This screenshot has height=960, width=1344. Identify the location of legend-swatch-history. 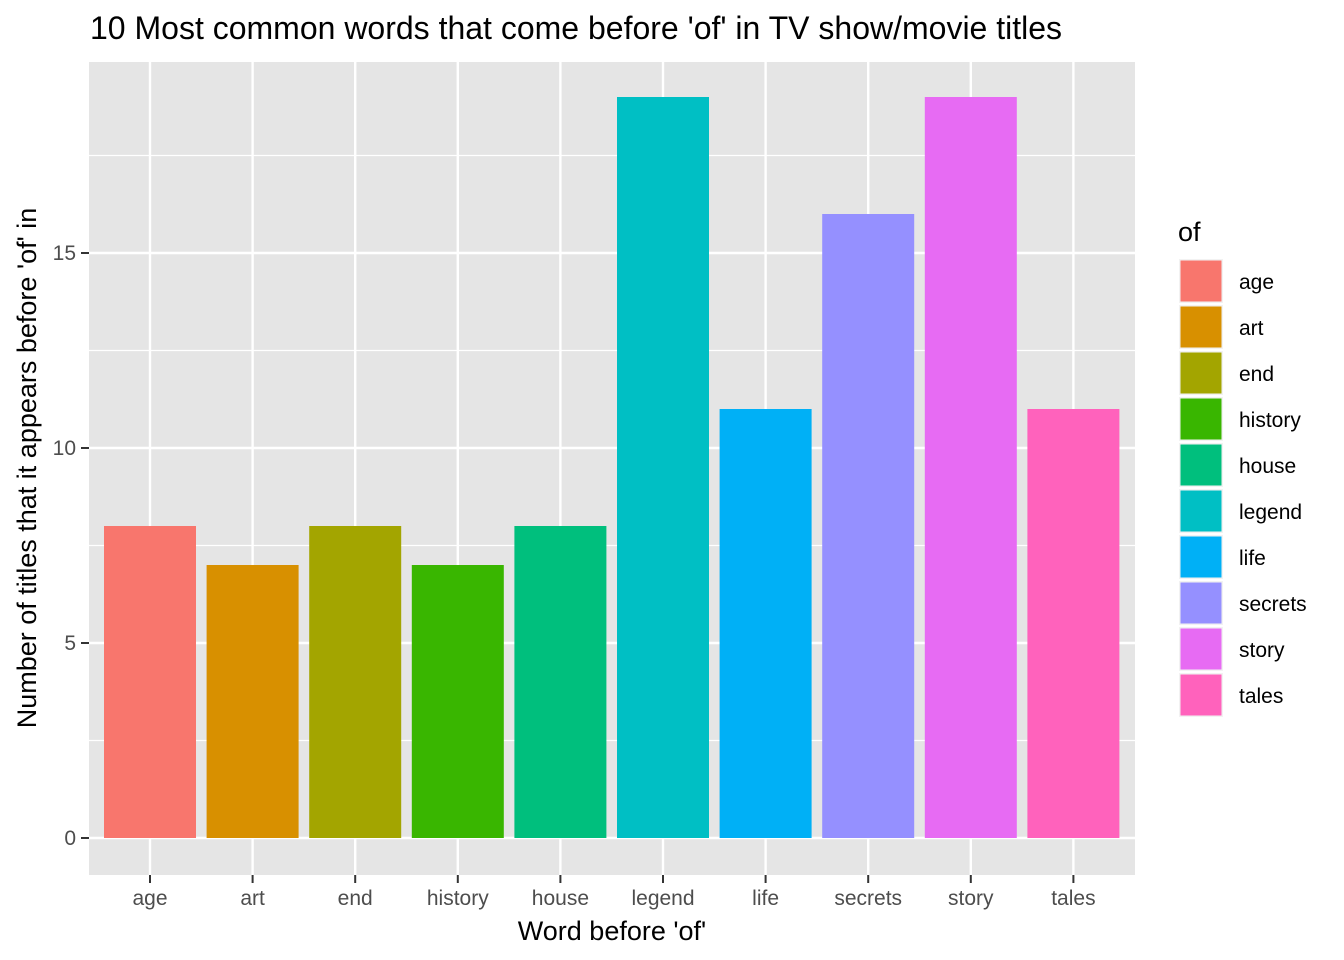
(1201, 419).